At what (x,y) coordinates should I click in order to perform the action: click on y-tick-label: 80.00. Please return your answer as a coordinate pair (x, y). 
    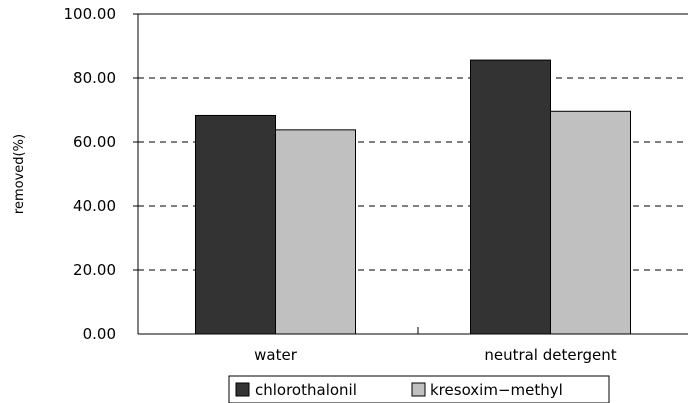
    Looking at the image, I should click on (94, 78).